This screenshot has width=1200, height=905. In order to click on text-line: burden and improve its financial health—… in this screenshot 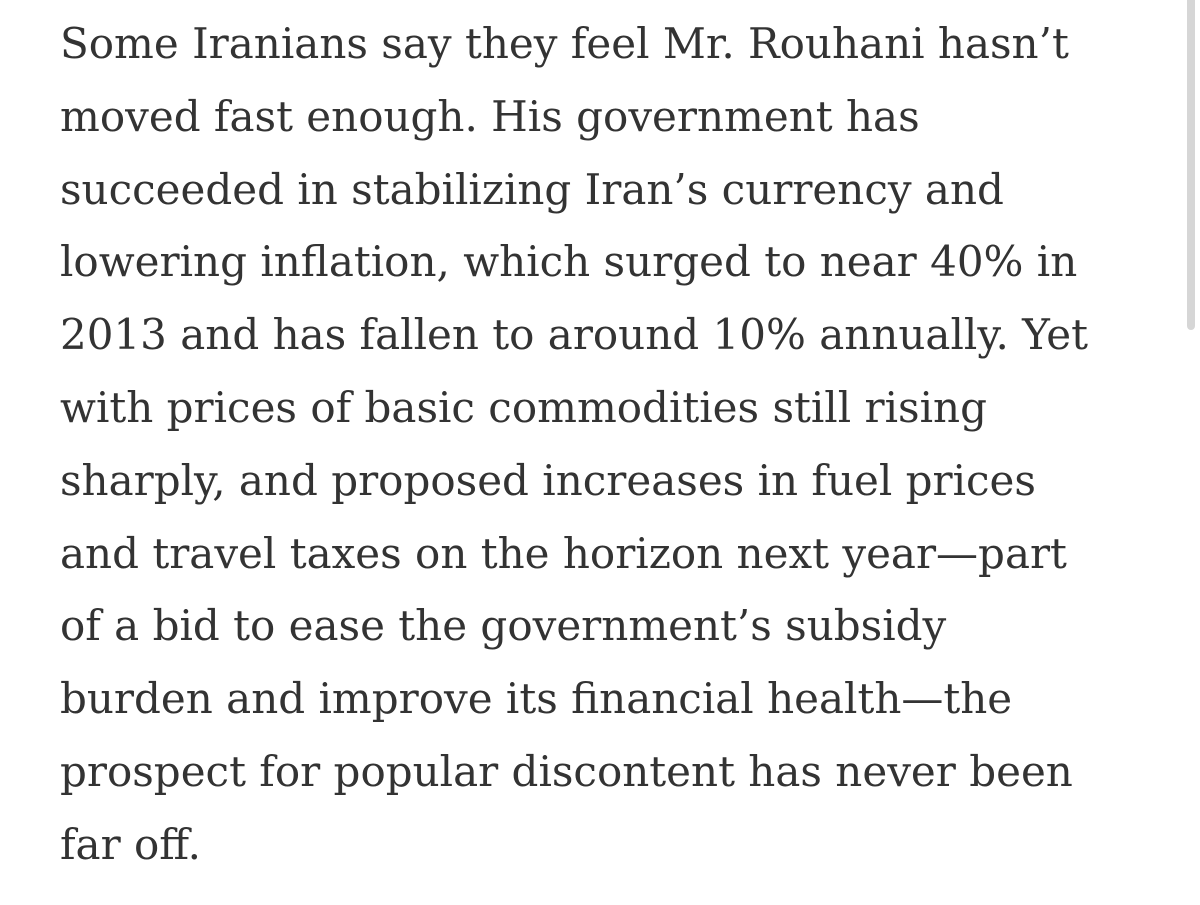, I will do `click(536, 699)`.